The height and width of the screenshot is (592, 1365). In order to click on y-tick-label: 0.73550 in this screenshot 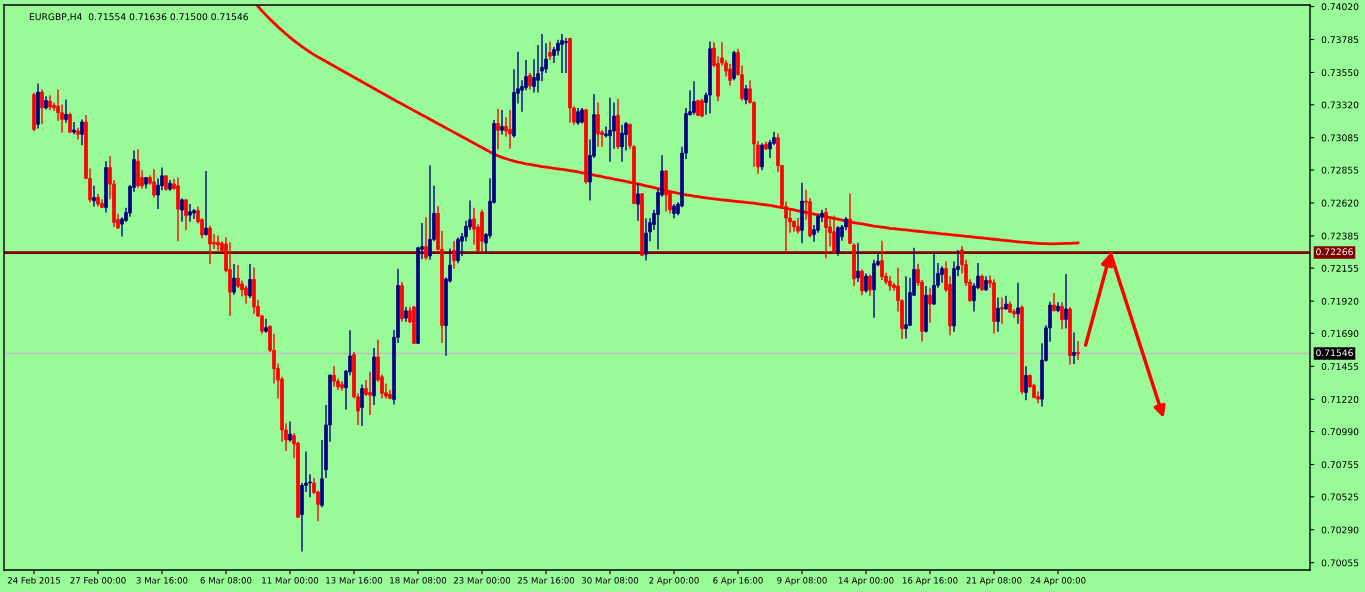, I will do `click(1340, 73)`.